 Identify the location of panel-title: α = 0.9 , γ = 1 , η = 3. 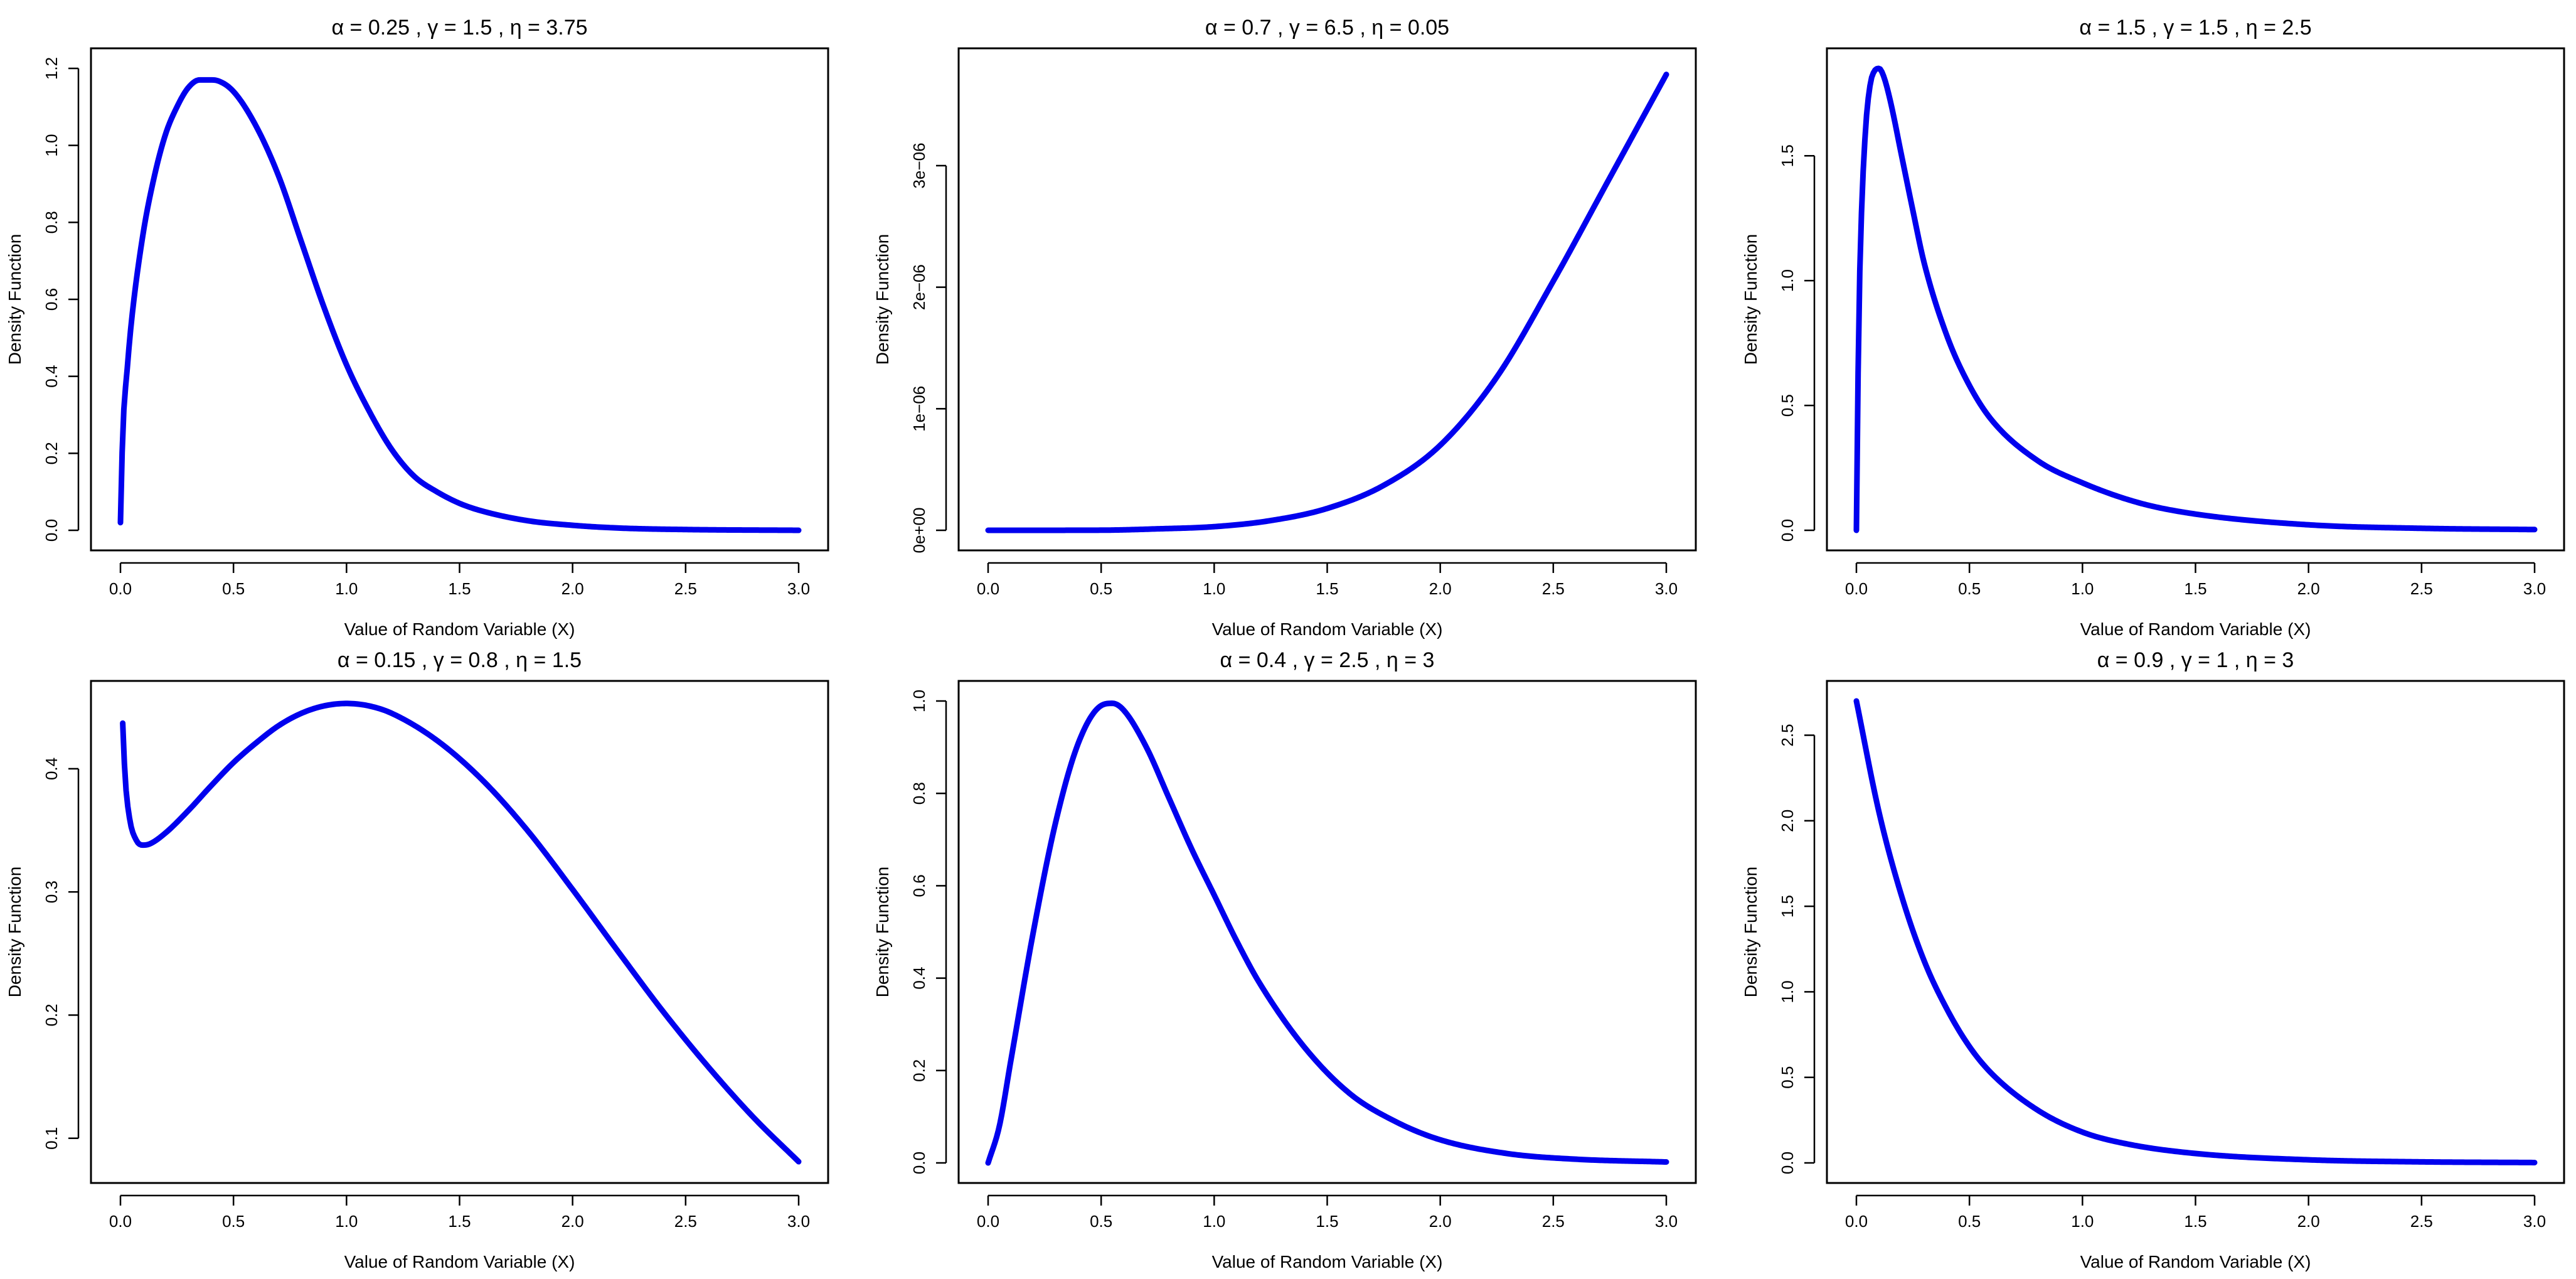
(2195, 660).